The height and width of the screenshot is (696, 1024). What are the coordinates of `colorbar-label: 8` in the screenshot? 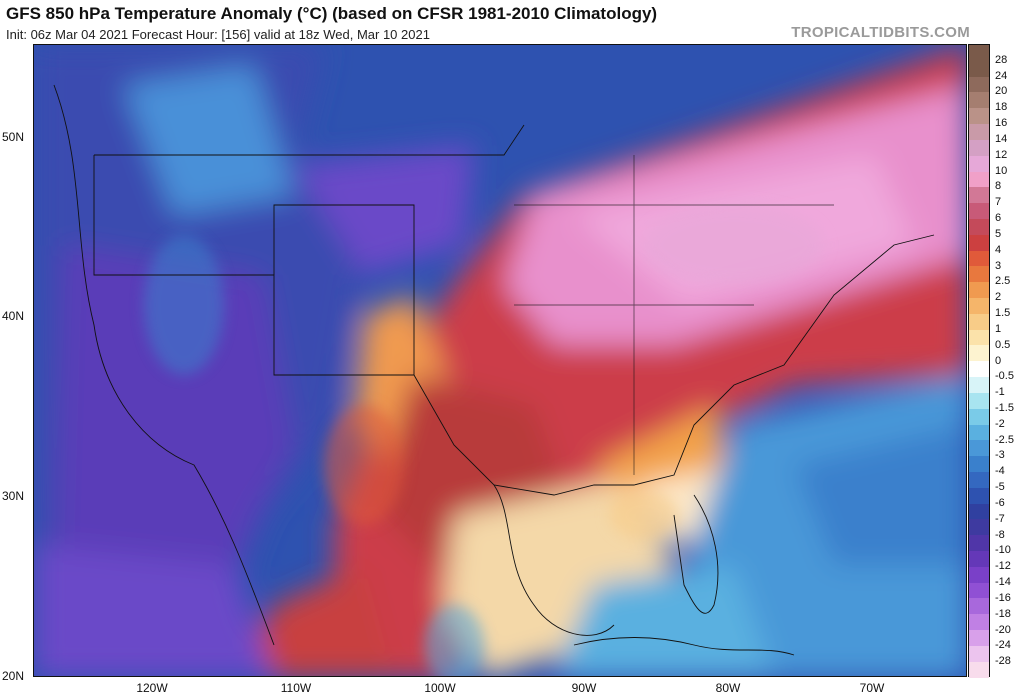 It's located at (998, 186).